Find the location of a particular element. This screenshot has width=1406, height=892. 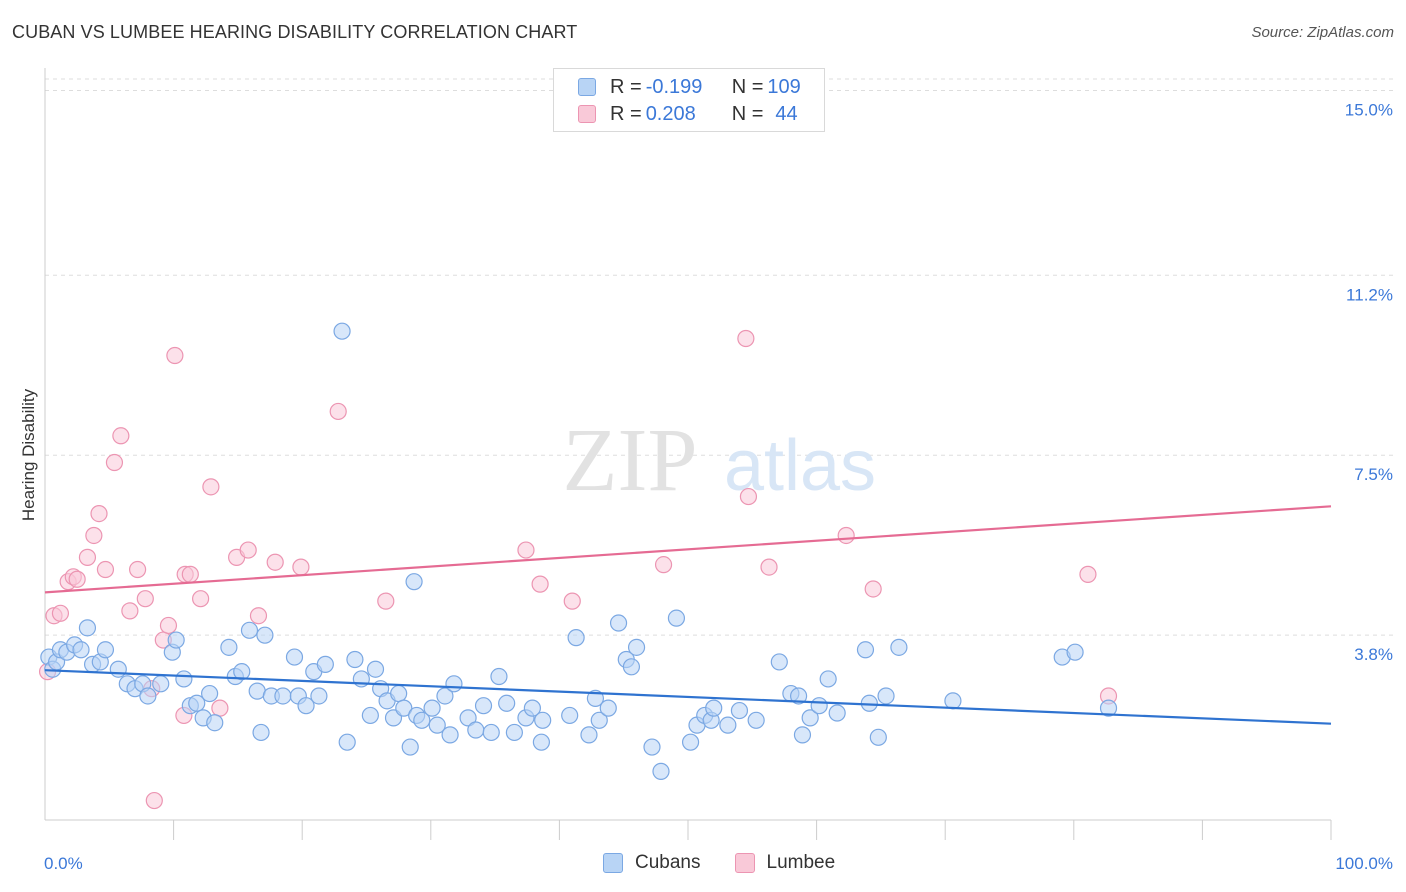

watermark-zip: ZIP is located at coordinates (630, 460).